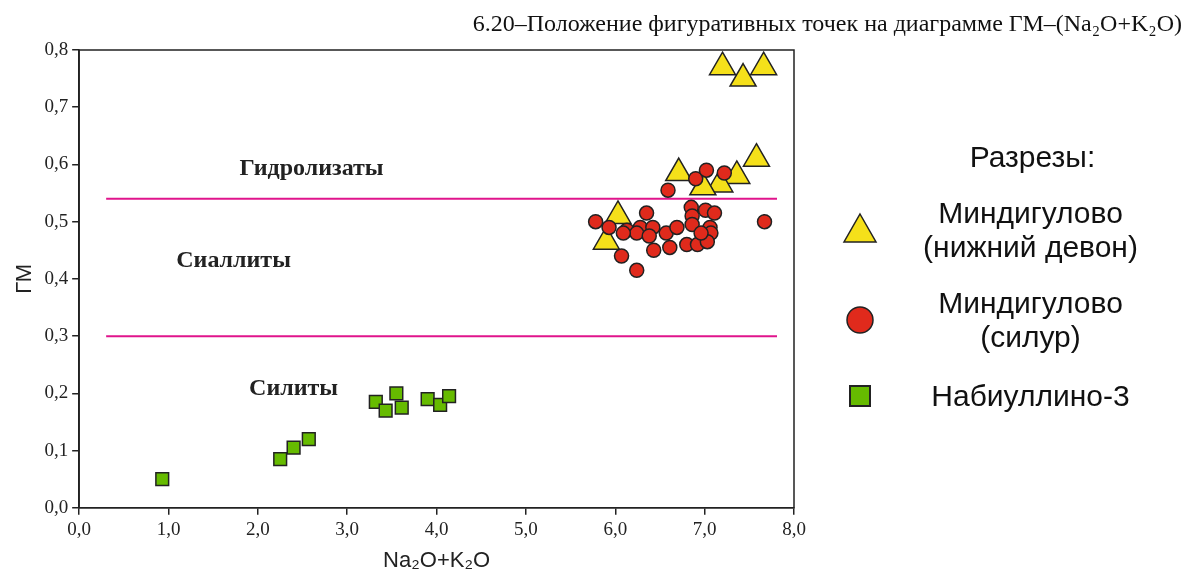 The image size is (1192, 576). What do you see at coordinates (56, 506) in the screenshot?
I see `y-tick-label: 0,0` at bounding box center [56, 506].